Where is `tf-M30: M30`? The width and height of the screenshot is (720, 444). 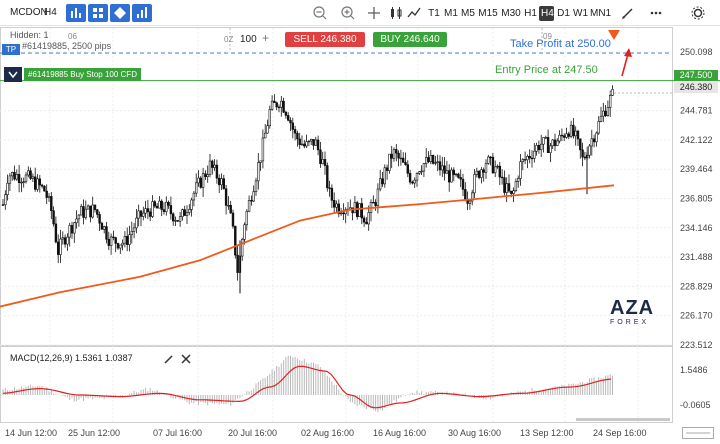 tf-M30: M30 is located at coordinates (511, 13).